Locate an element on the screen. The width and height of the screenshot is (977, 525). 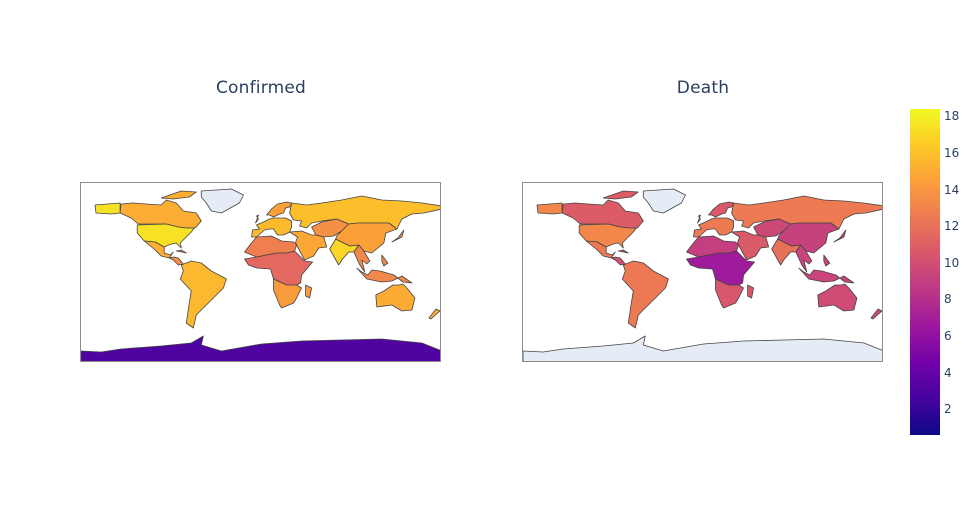
colorbar-tick-label: 8 is located at coordinates (948, 299).